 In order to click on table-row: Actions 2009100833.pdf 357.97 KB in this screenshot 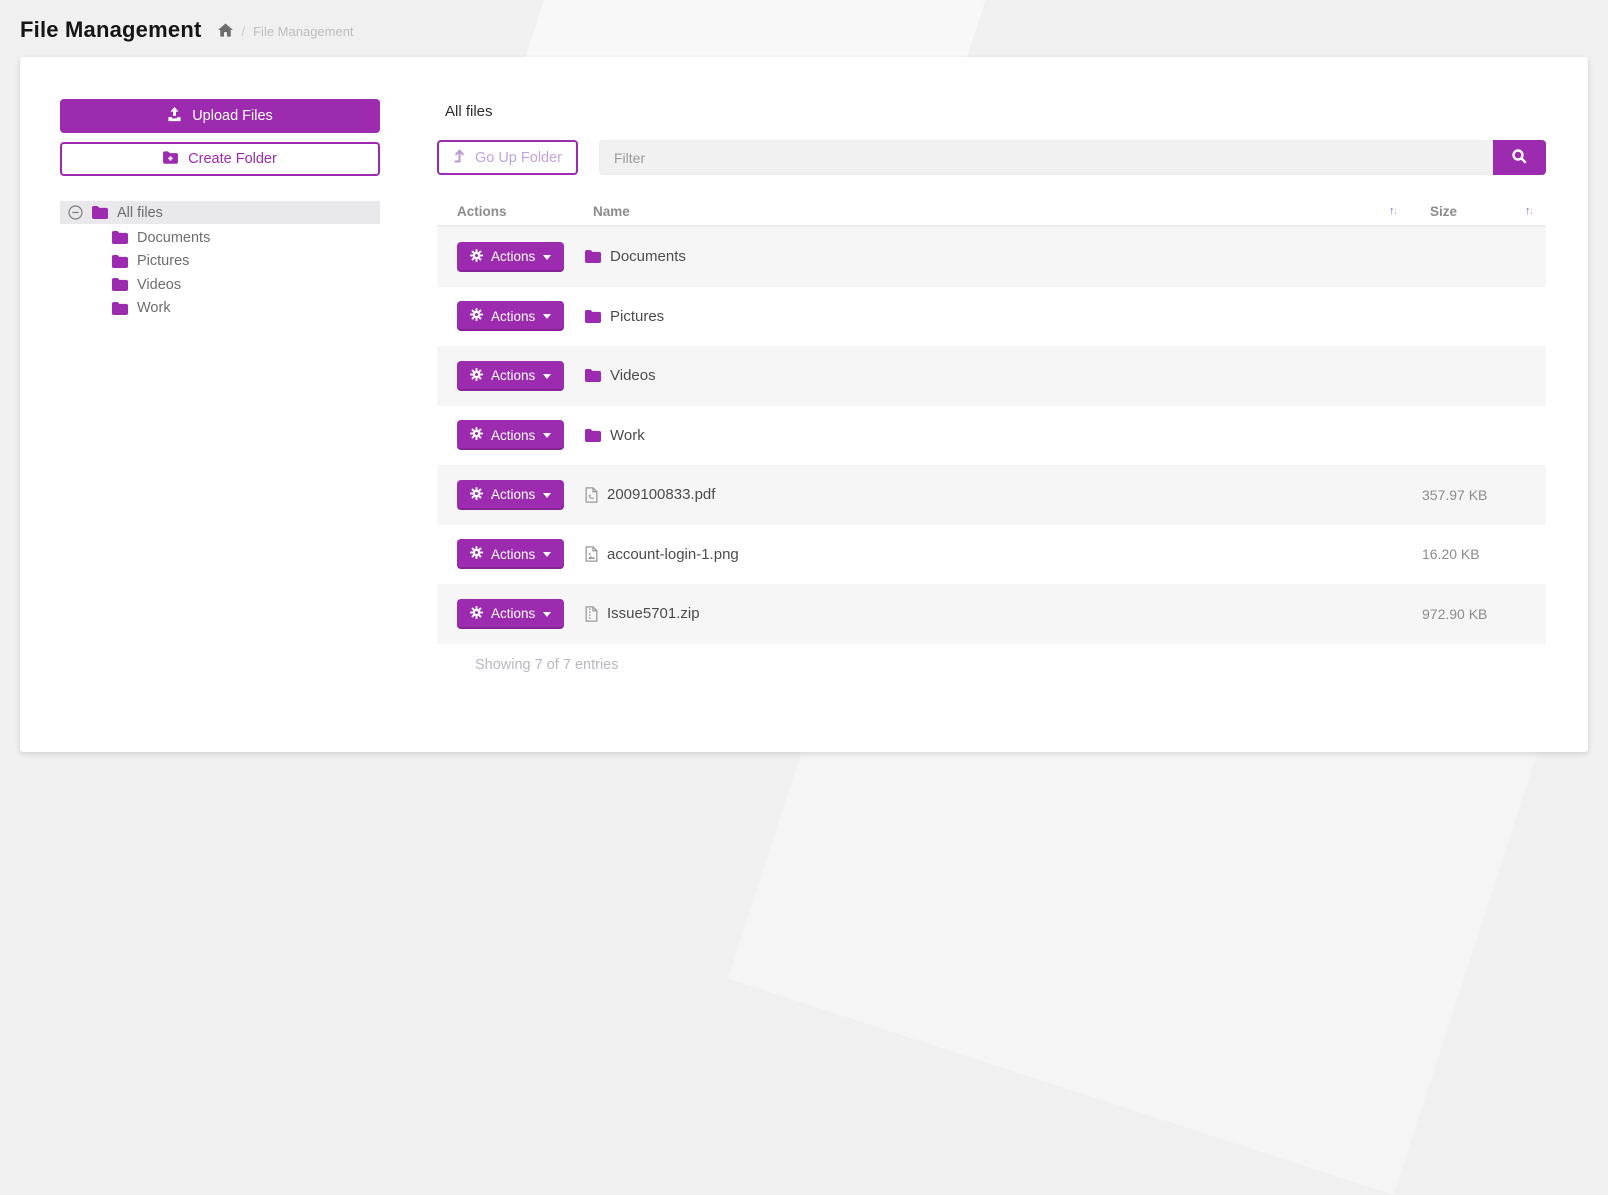, I will do `click(991, 495)`.